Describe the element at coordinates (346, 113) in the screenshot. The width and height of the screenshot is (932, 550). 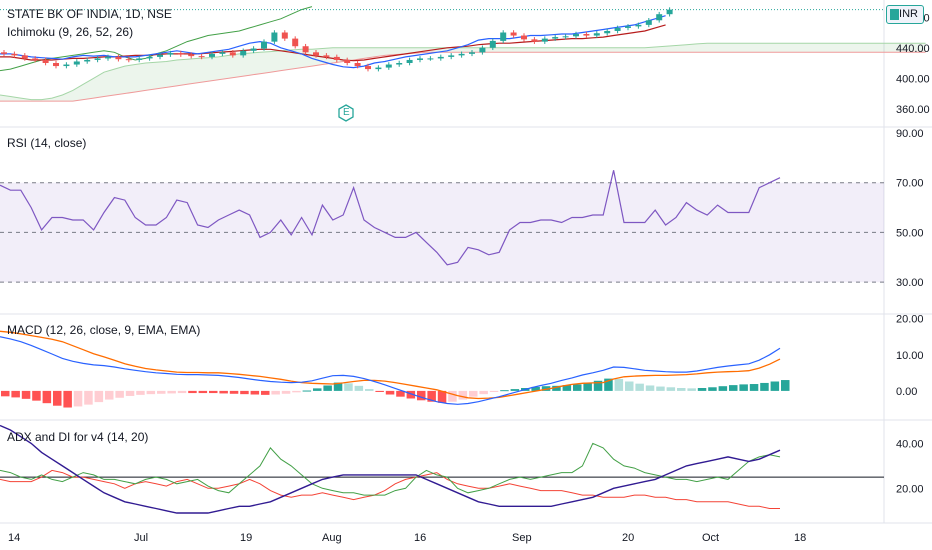
I see `earnings-marker-icon: E` at that location.